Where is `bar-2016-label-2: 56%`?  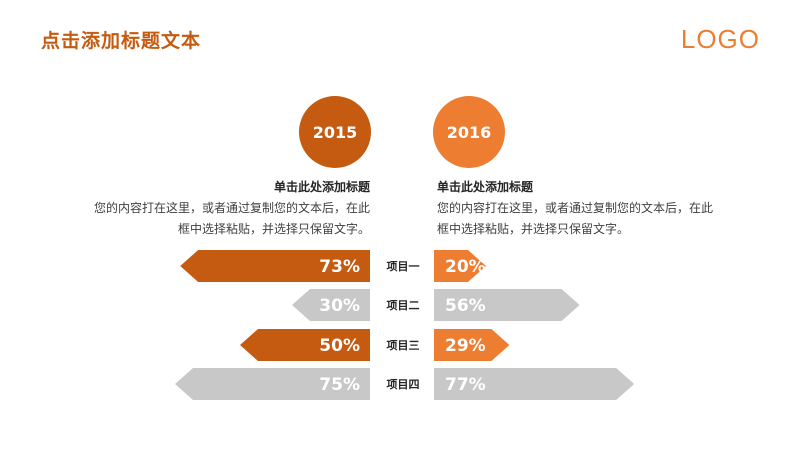 bar-2016-label-2: 56% is located at coordinates (465, 306).